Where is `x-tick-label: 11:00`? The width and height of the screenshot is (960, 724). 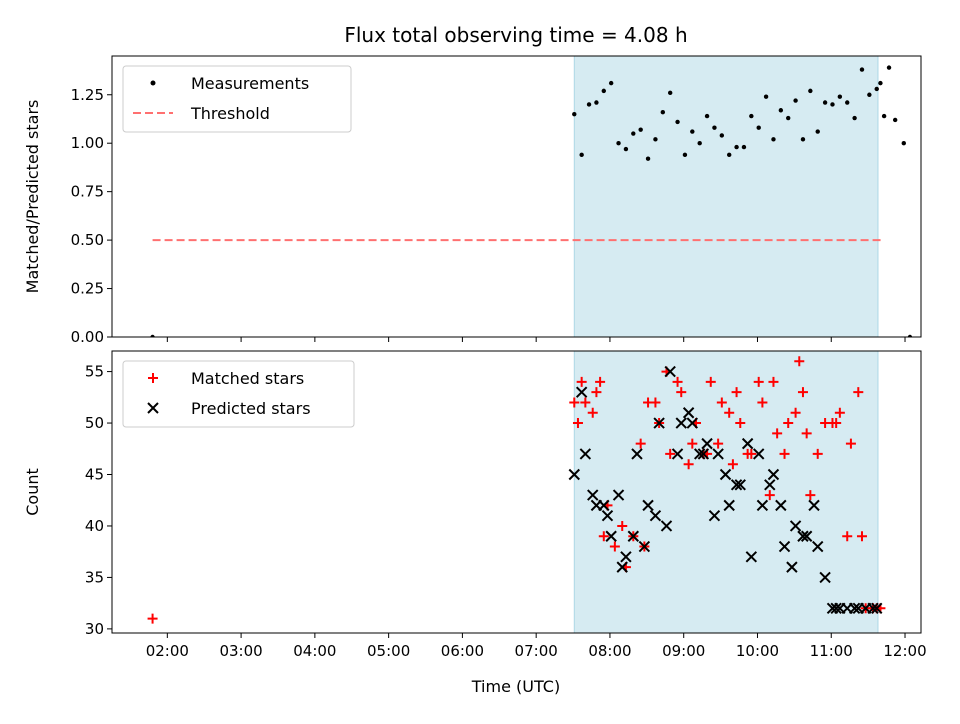 x-tick-label: 11:00 is located at coordinates (831, 651).